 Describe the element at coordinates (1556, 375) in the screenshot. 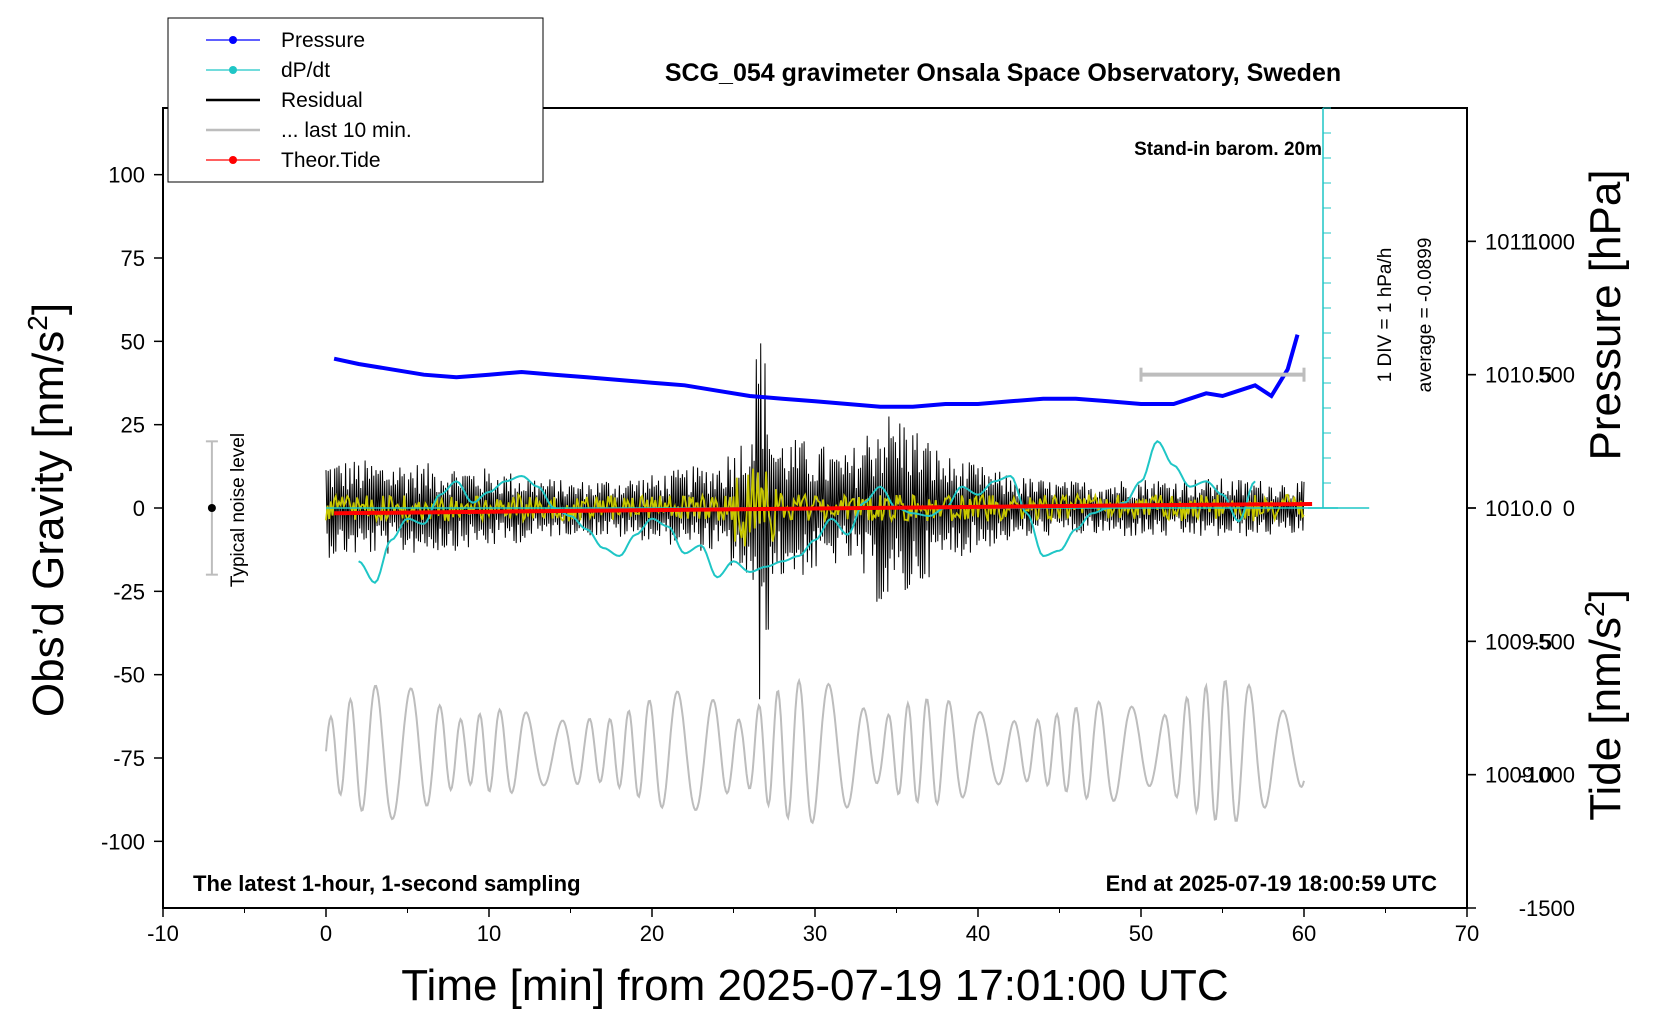

I see `tide-tick-label: 500` at that location.